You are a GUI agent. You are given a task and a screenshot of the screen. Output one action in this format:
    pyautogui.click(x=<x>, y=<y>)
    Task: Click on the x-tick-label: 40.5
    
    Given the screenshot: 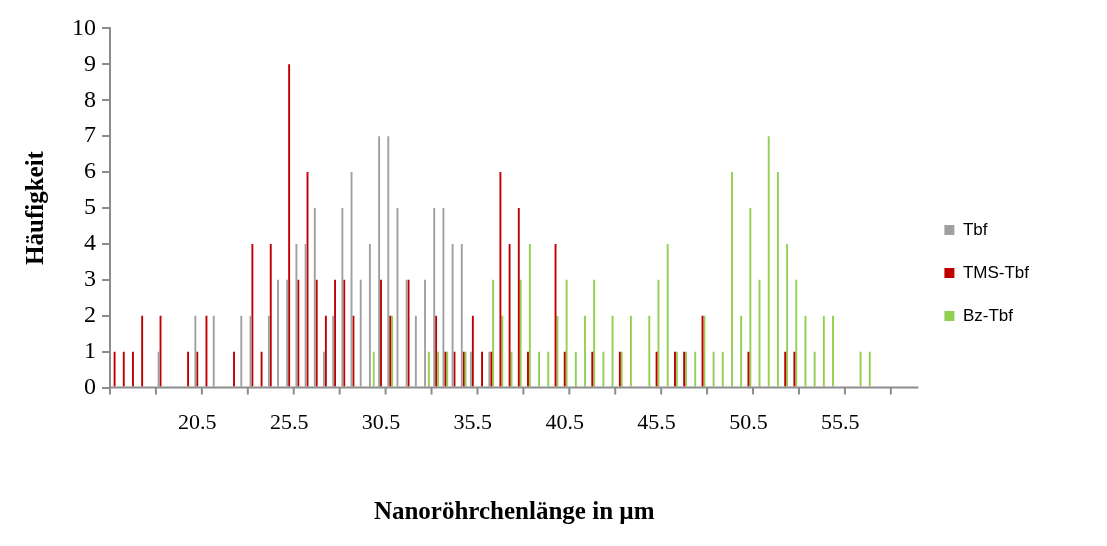 What is the action you would take?
    pyautogui.click(x=564, y=421)
    